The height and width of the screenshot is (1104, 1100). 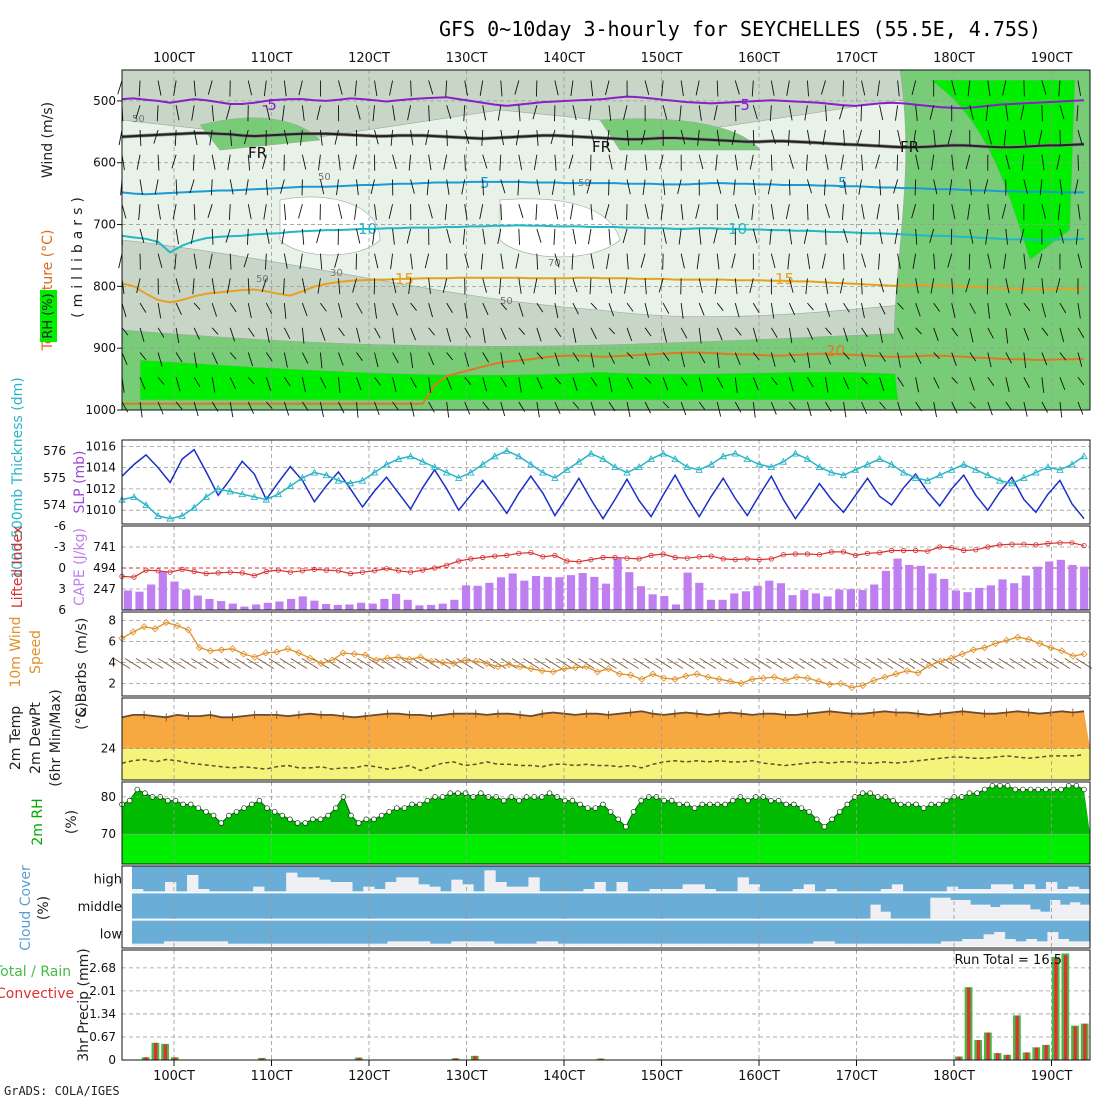 What do you see at coordinates (35, 972) in the screenshot?
I see `ylabel-total-rain: Total / Rain` at bounding box center [35, 972].